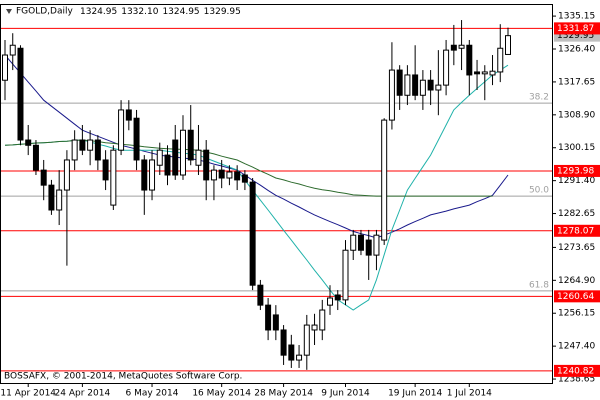 Image resolution: width=600 pixels, height=400 pixels. What do you see at coordinates (539, 98) in the screenshot?
I see `fibo-label: 38.2` at bounding box center [539, 98].